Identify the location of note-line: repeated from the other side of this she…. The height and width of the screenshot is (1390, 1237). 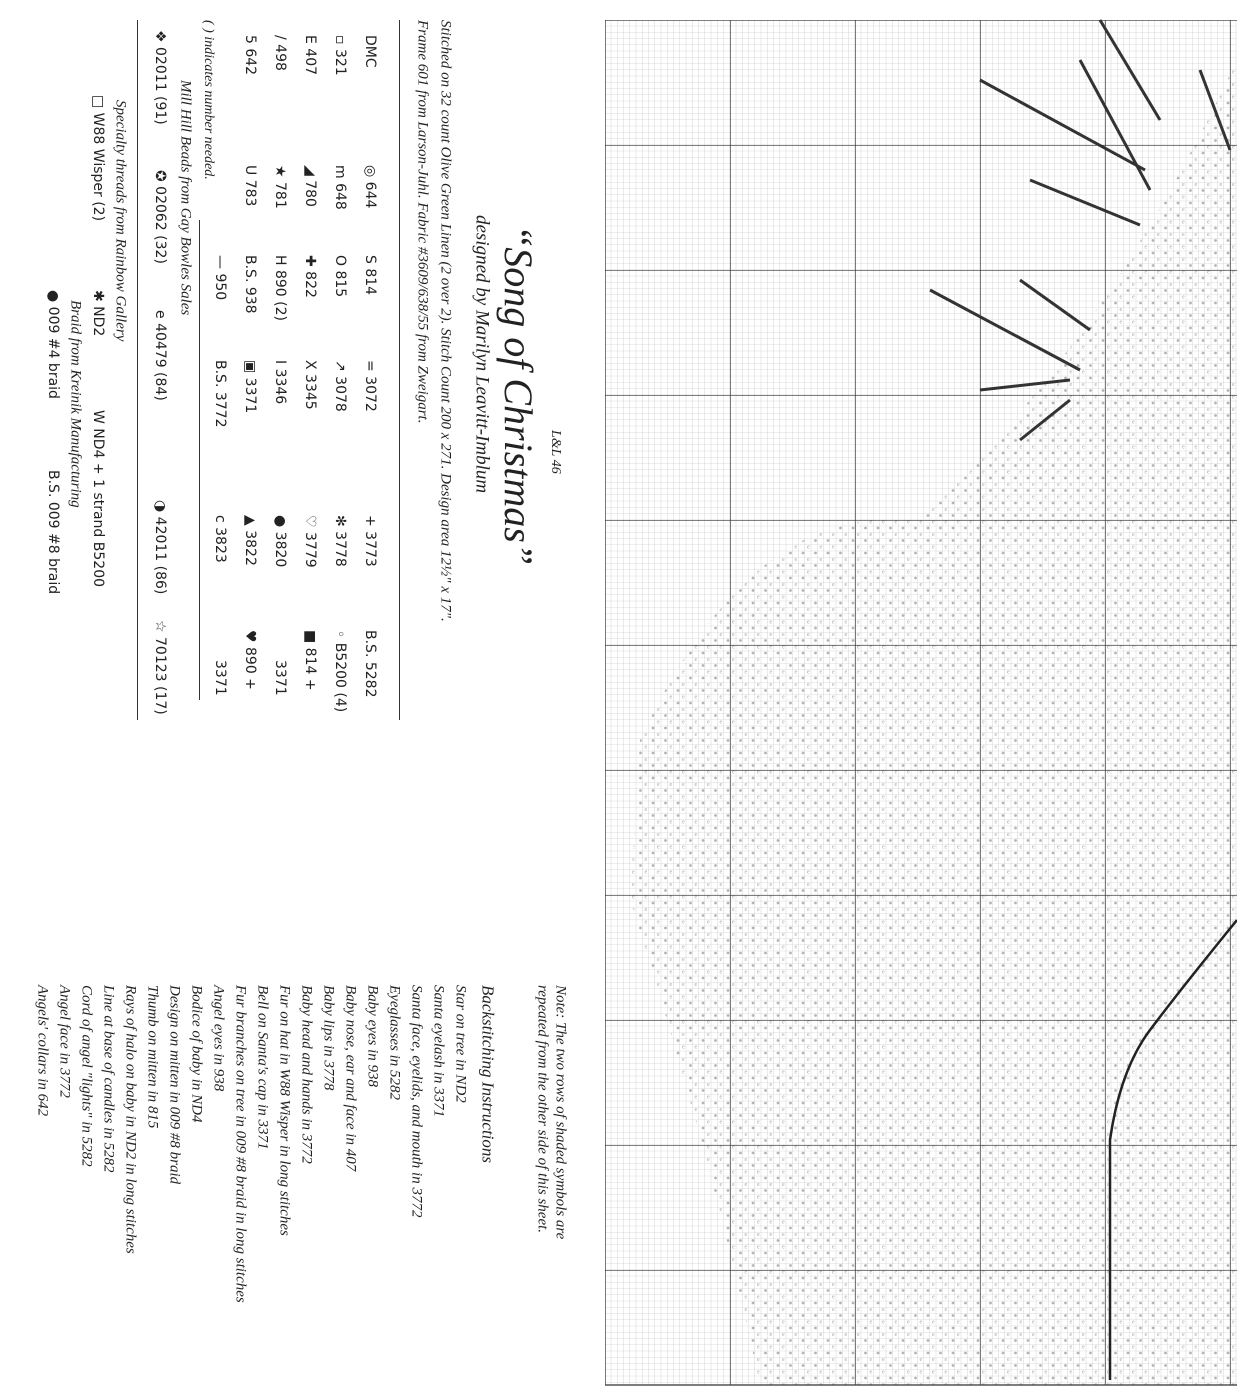
(542, 1109).